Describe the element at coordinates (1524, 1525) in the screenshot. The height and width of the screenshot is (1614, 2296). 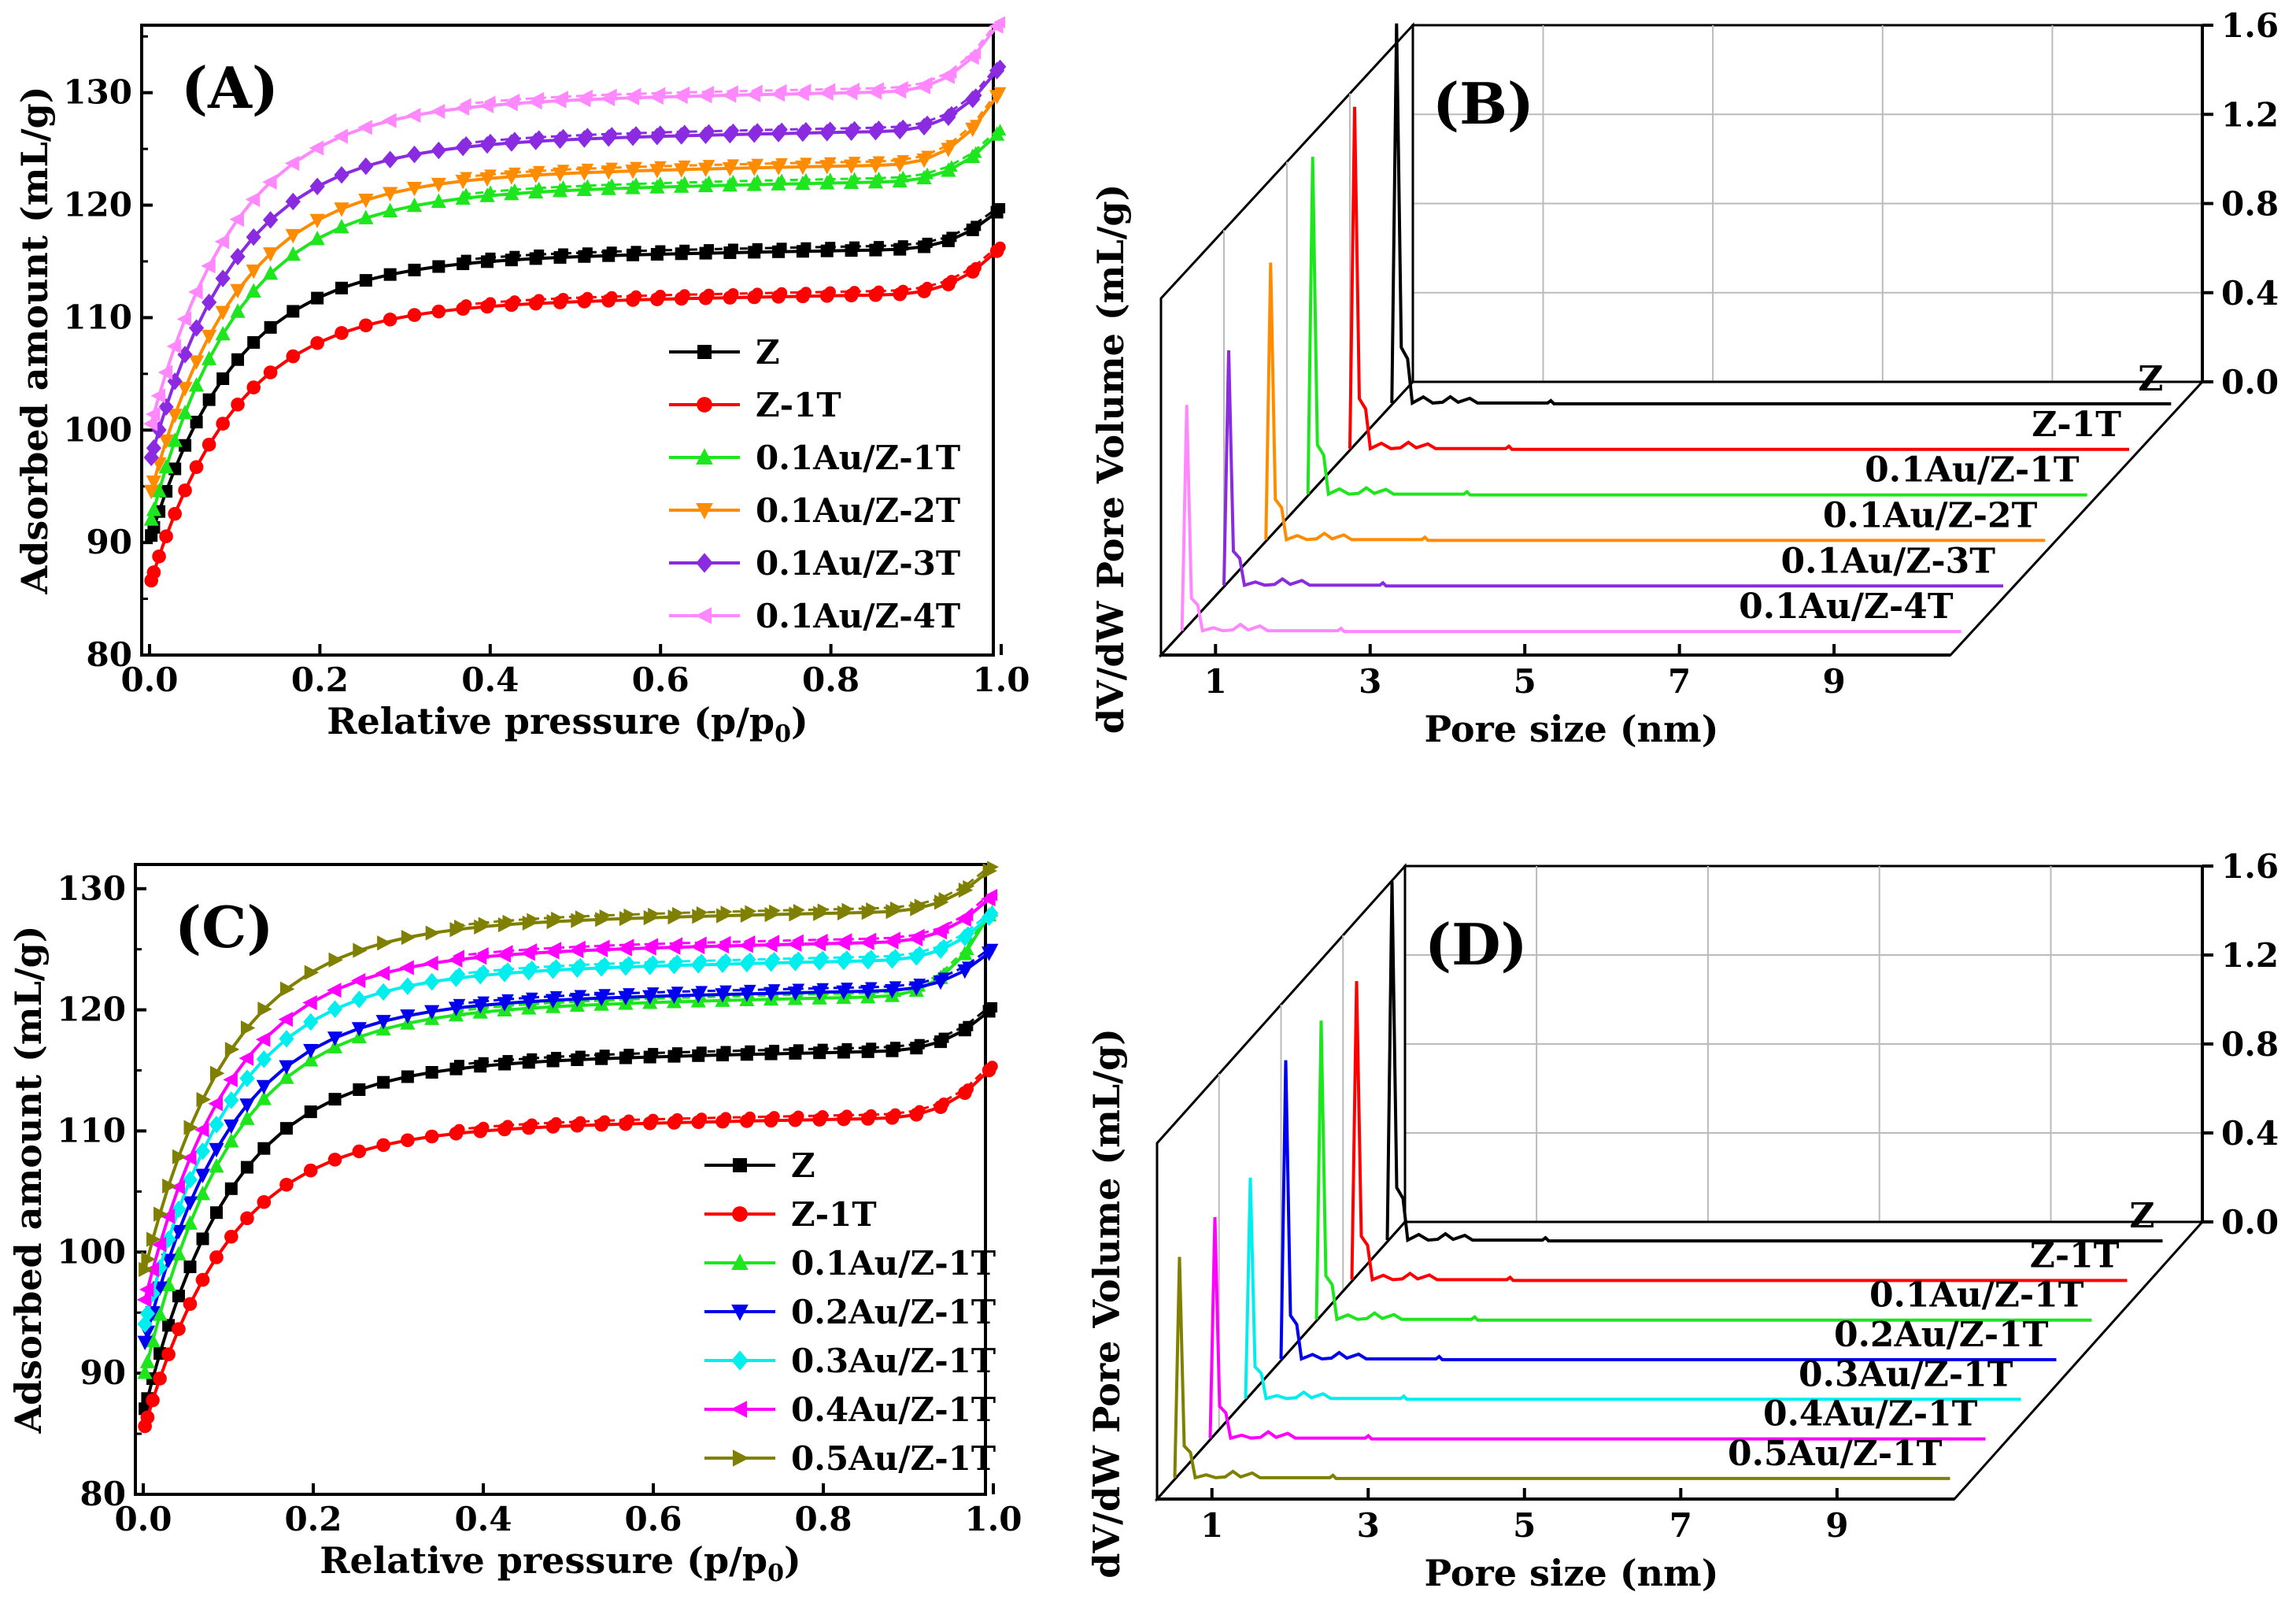
I see `x-tick-label: 5` at that location.